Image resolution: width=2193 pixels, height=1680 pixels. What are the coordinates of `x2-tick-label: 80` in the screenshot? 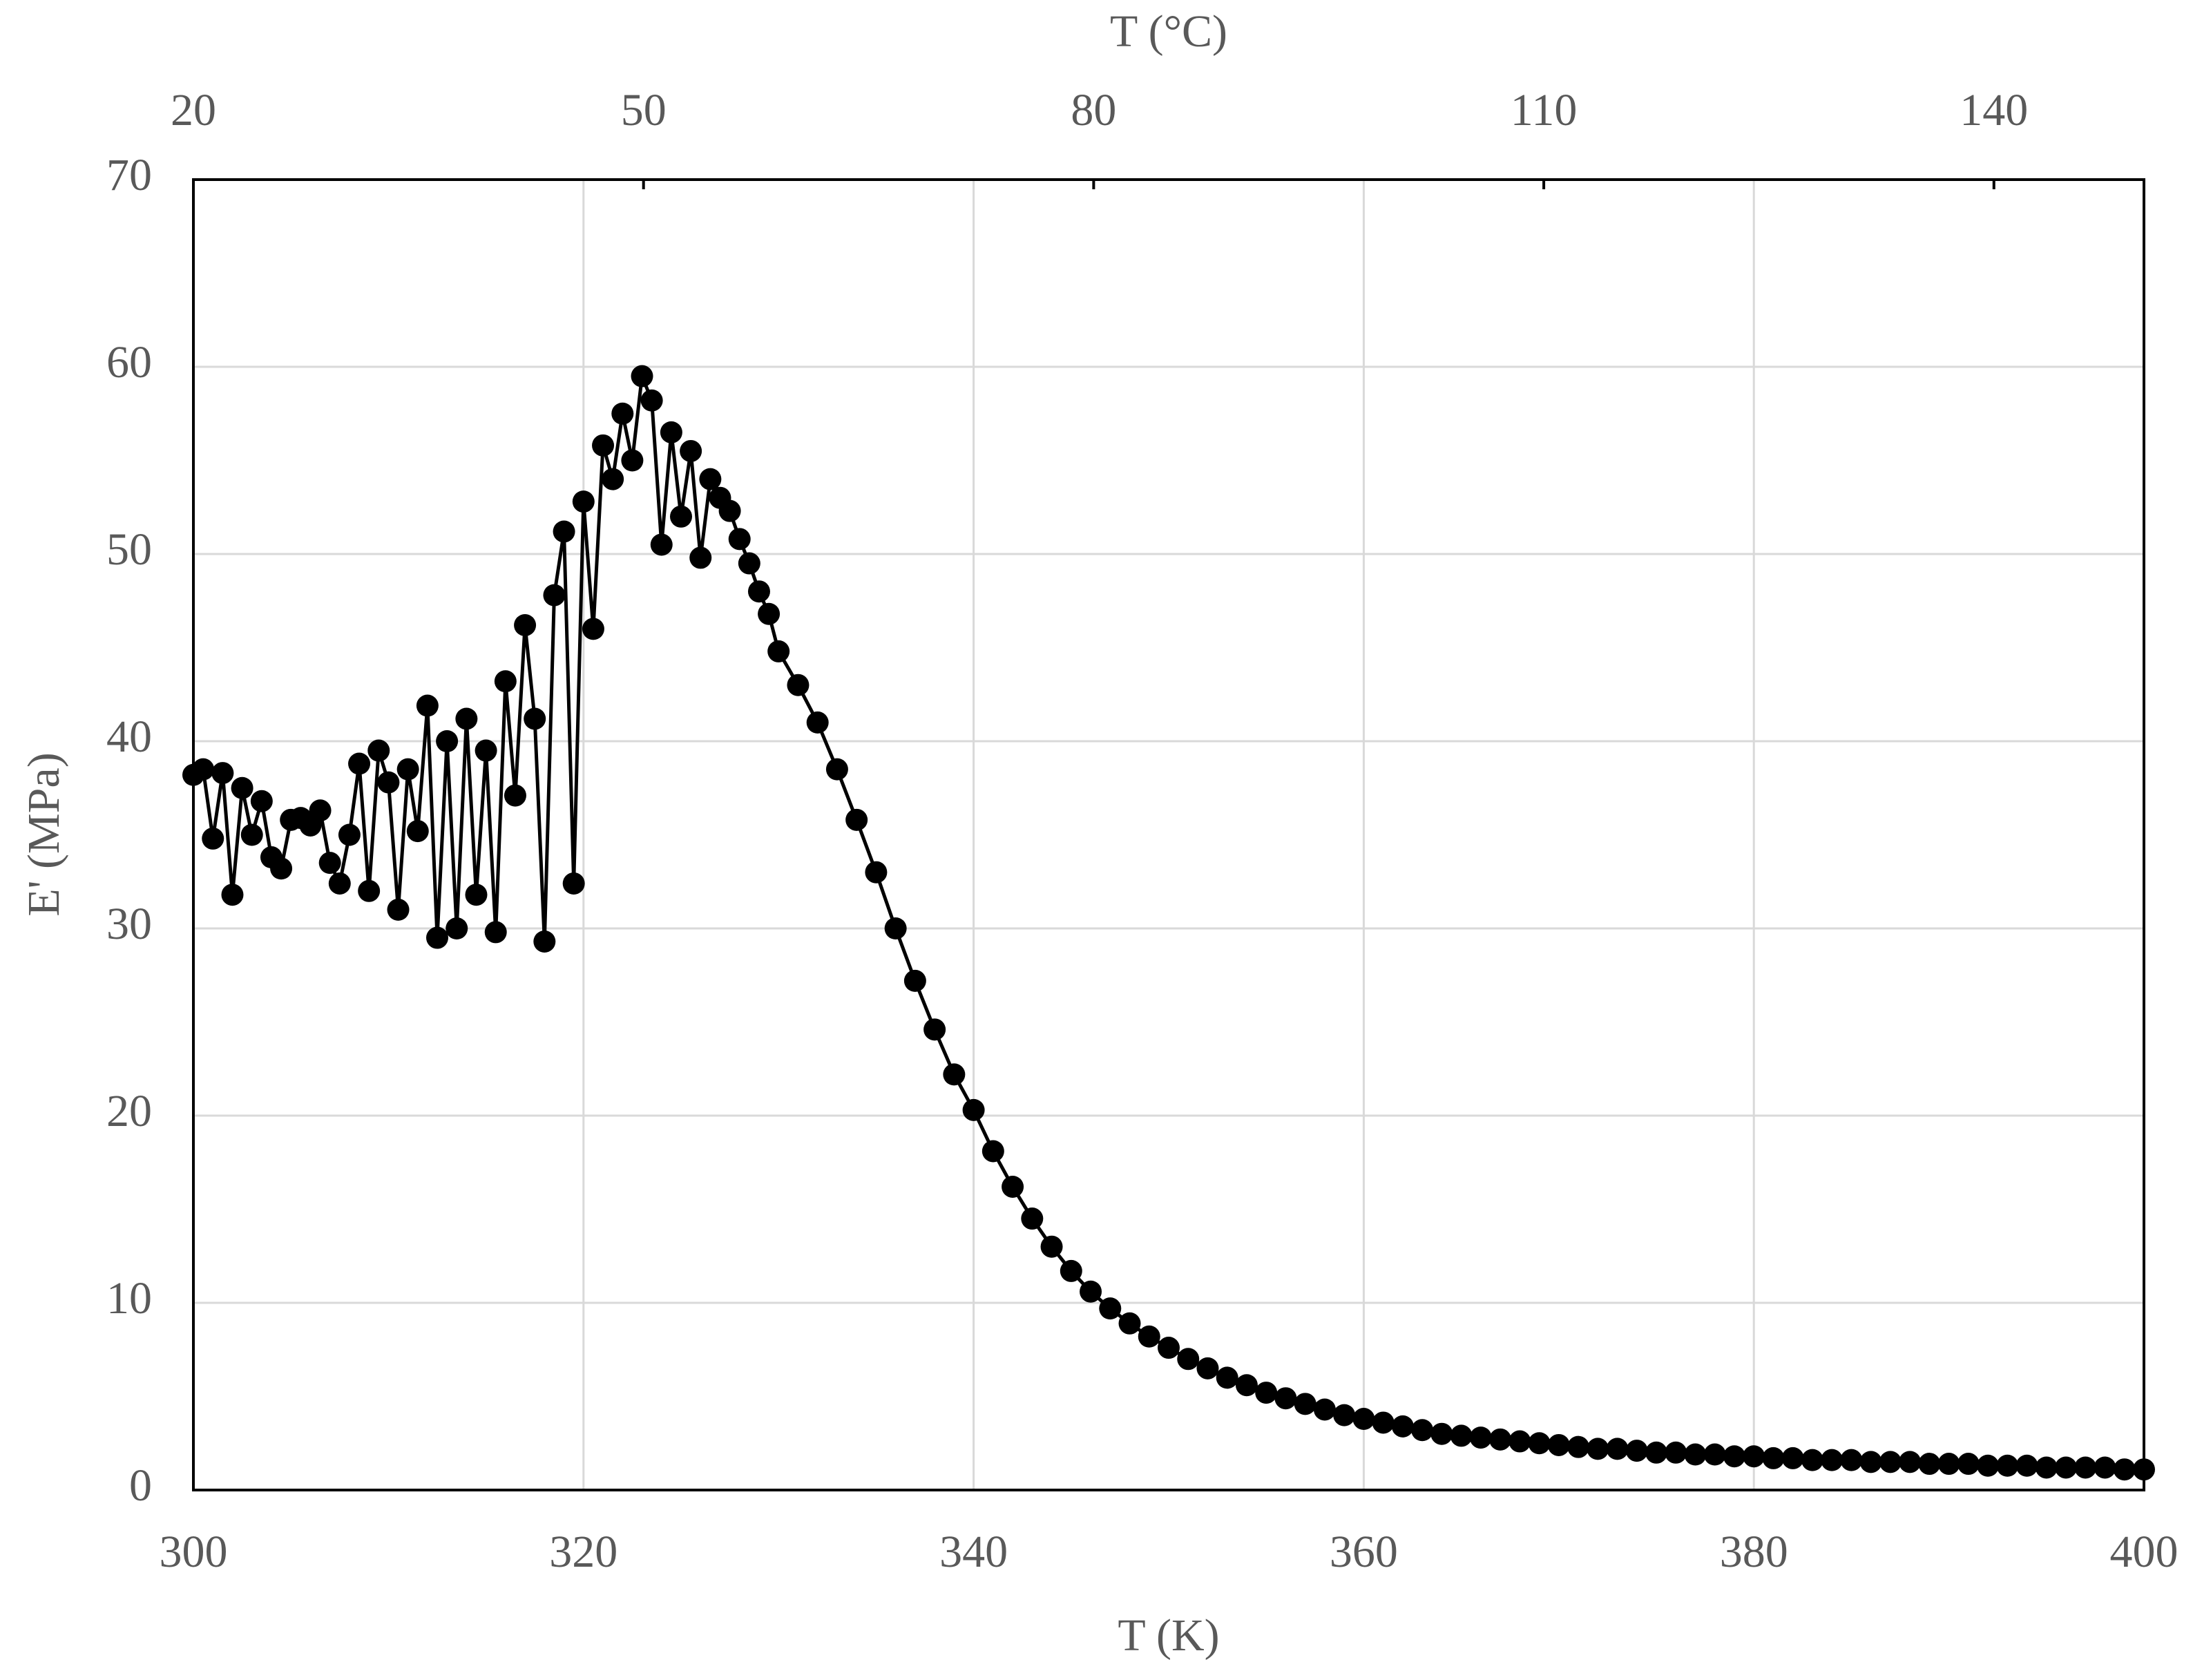 It's located at (1093, 110).